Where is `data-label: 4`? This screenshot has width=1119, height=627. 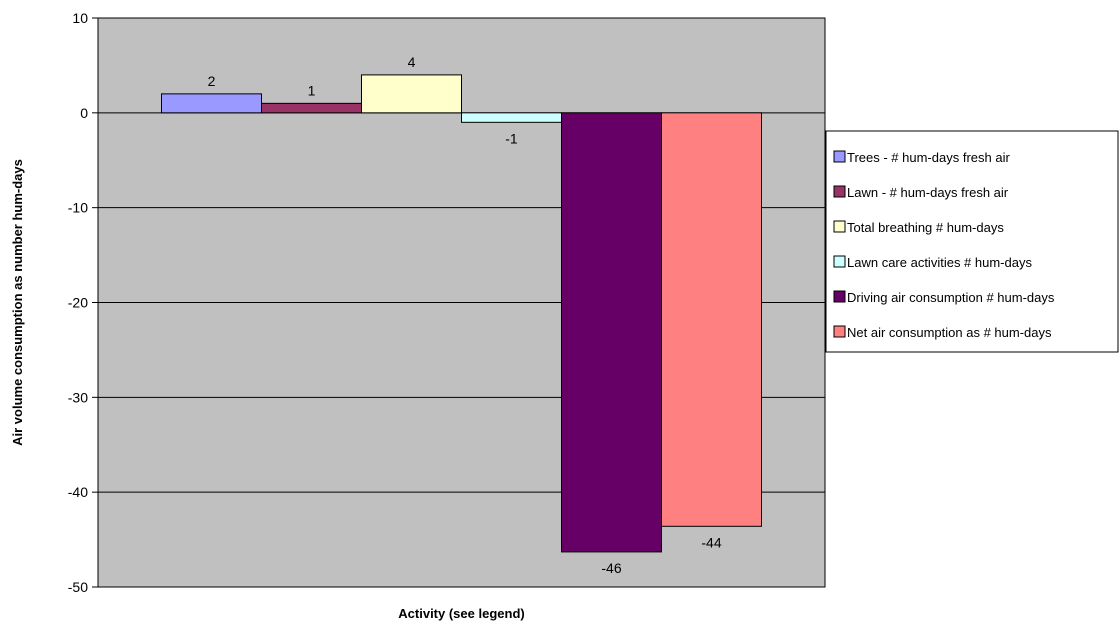
data-label: 4 is located at coordinates (412, 62).